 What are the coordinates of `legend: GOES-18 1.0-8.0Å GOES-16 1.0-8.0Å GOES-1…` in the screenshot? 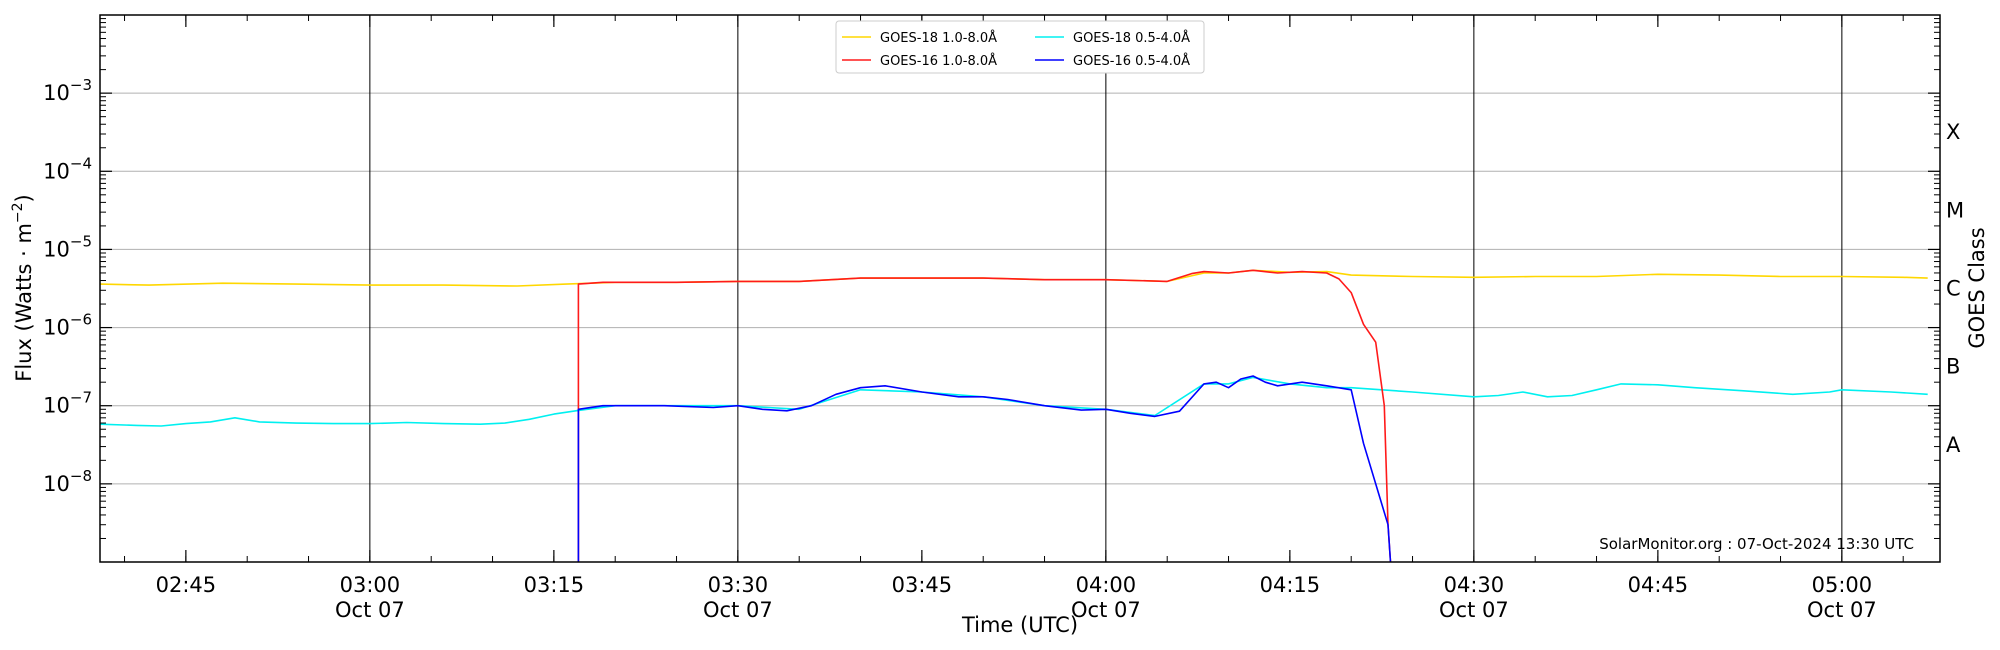 It's located at (1020, 47).